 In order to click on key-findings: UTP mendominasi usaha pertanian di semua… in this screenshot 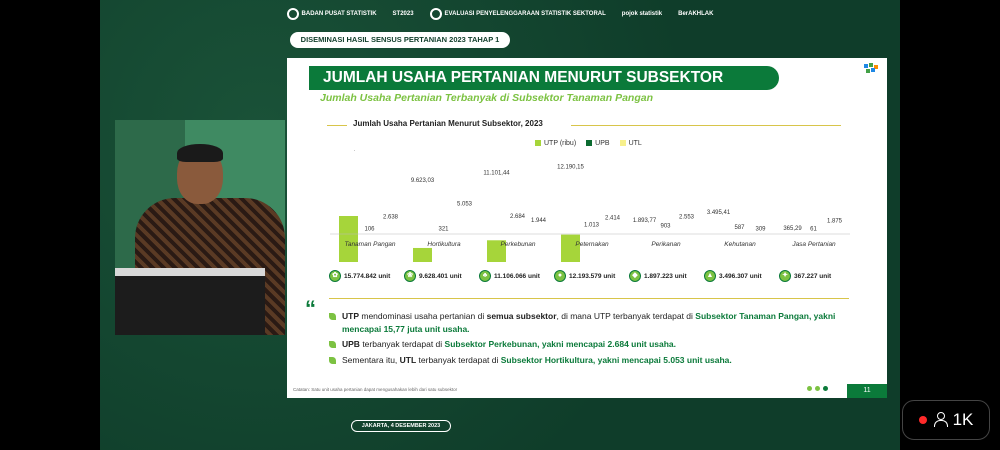, I will do `click(590, 339)`.